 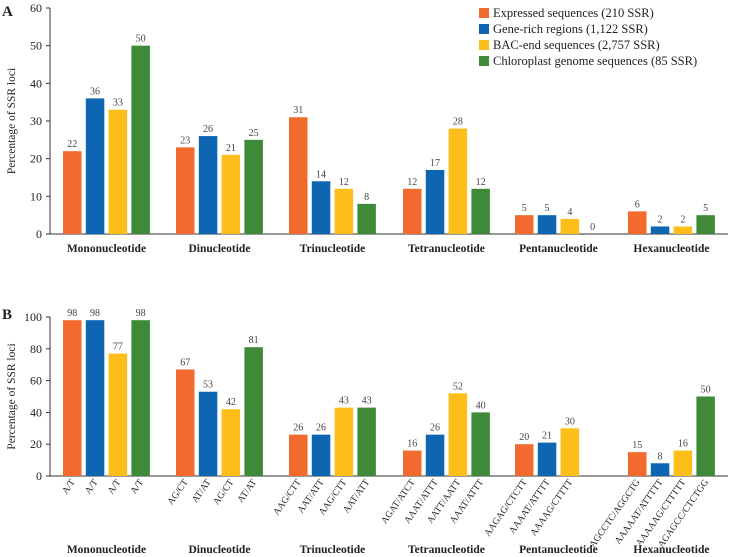 I want to click on panel-a-y-tick-label: 60, so click(x=36, y=8).